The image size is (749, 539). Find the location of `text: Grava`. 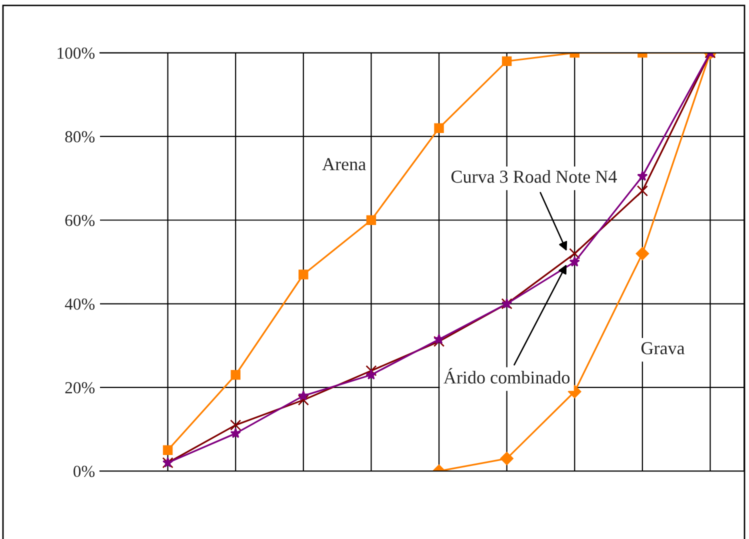

text: Grava is located at coordinates (663, 348).